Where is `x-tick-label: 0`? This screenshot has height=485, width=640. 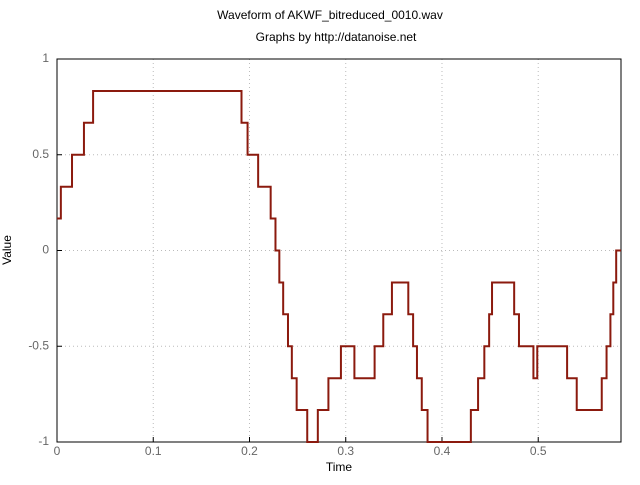 x-tick-label: 0 is located at coordinates (57, 451).